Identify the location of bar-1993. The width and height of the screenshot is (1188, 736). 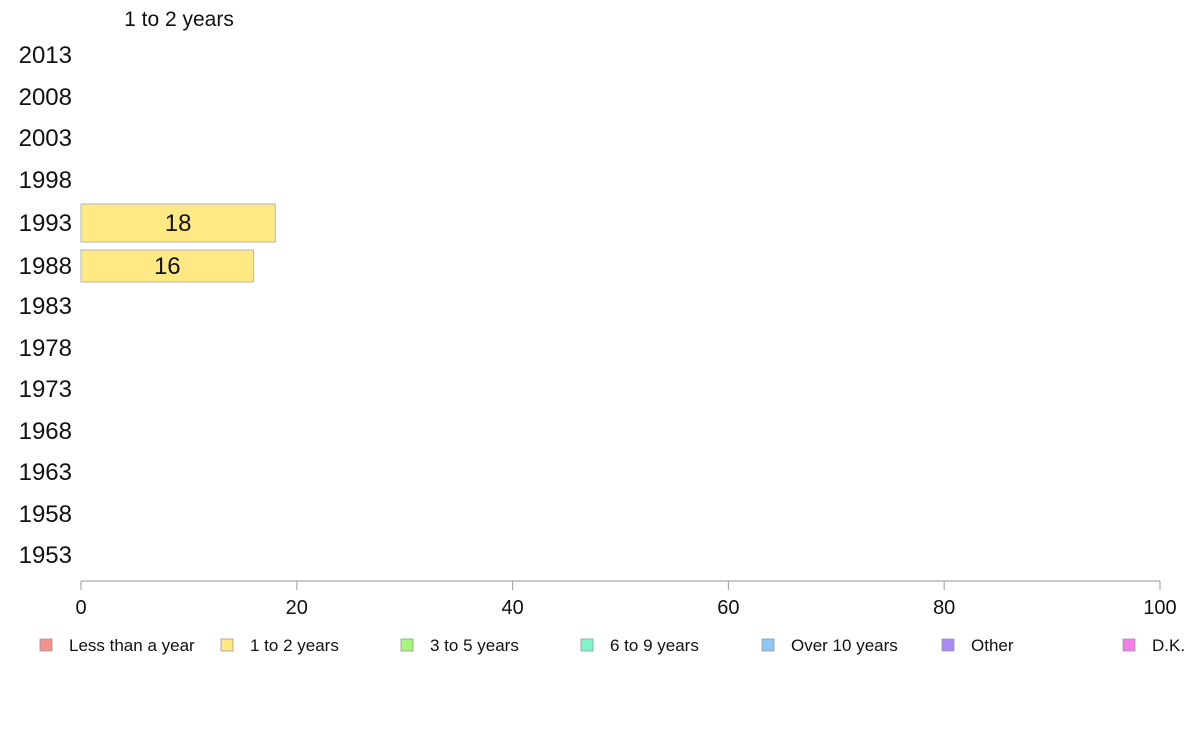
(178, 223).